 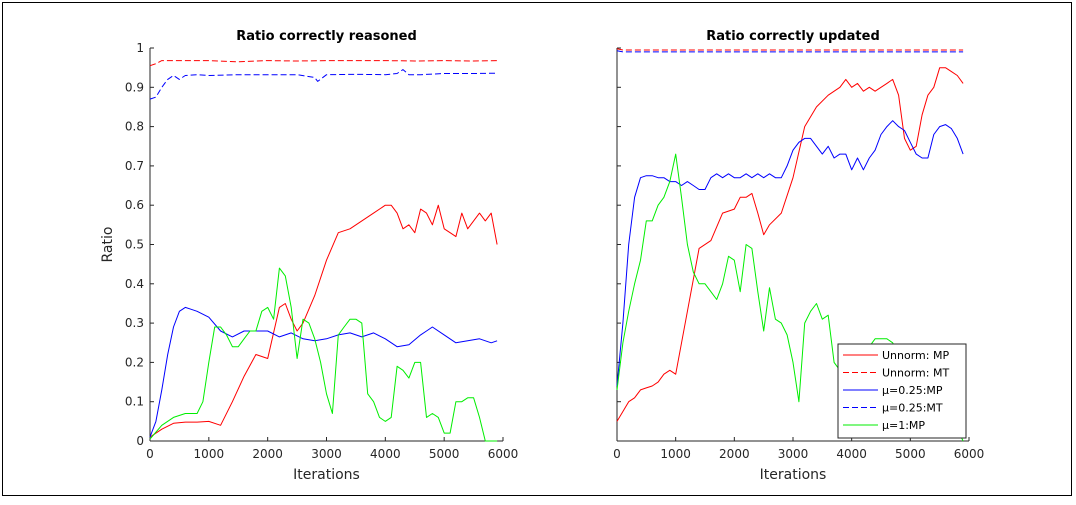 What do you see at coordinates (915, 373) in the screenshot?
I see `legend-label: Unnorm: MT` at bounding box center [915, 373].